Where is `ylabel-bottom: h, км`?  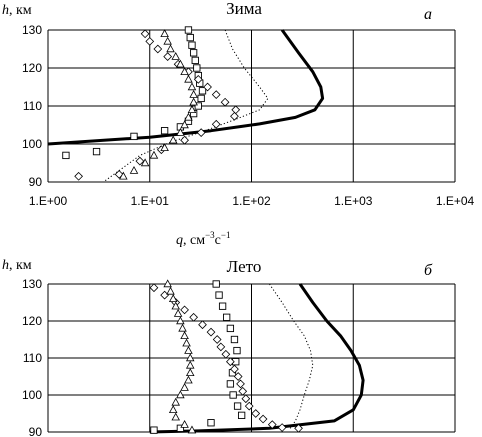 ylabel-bottom: h, км is located at coordinates (17, 265).